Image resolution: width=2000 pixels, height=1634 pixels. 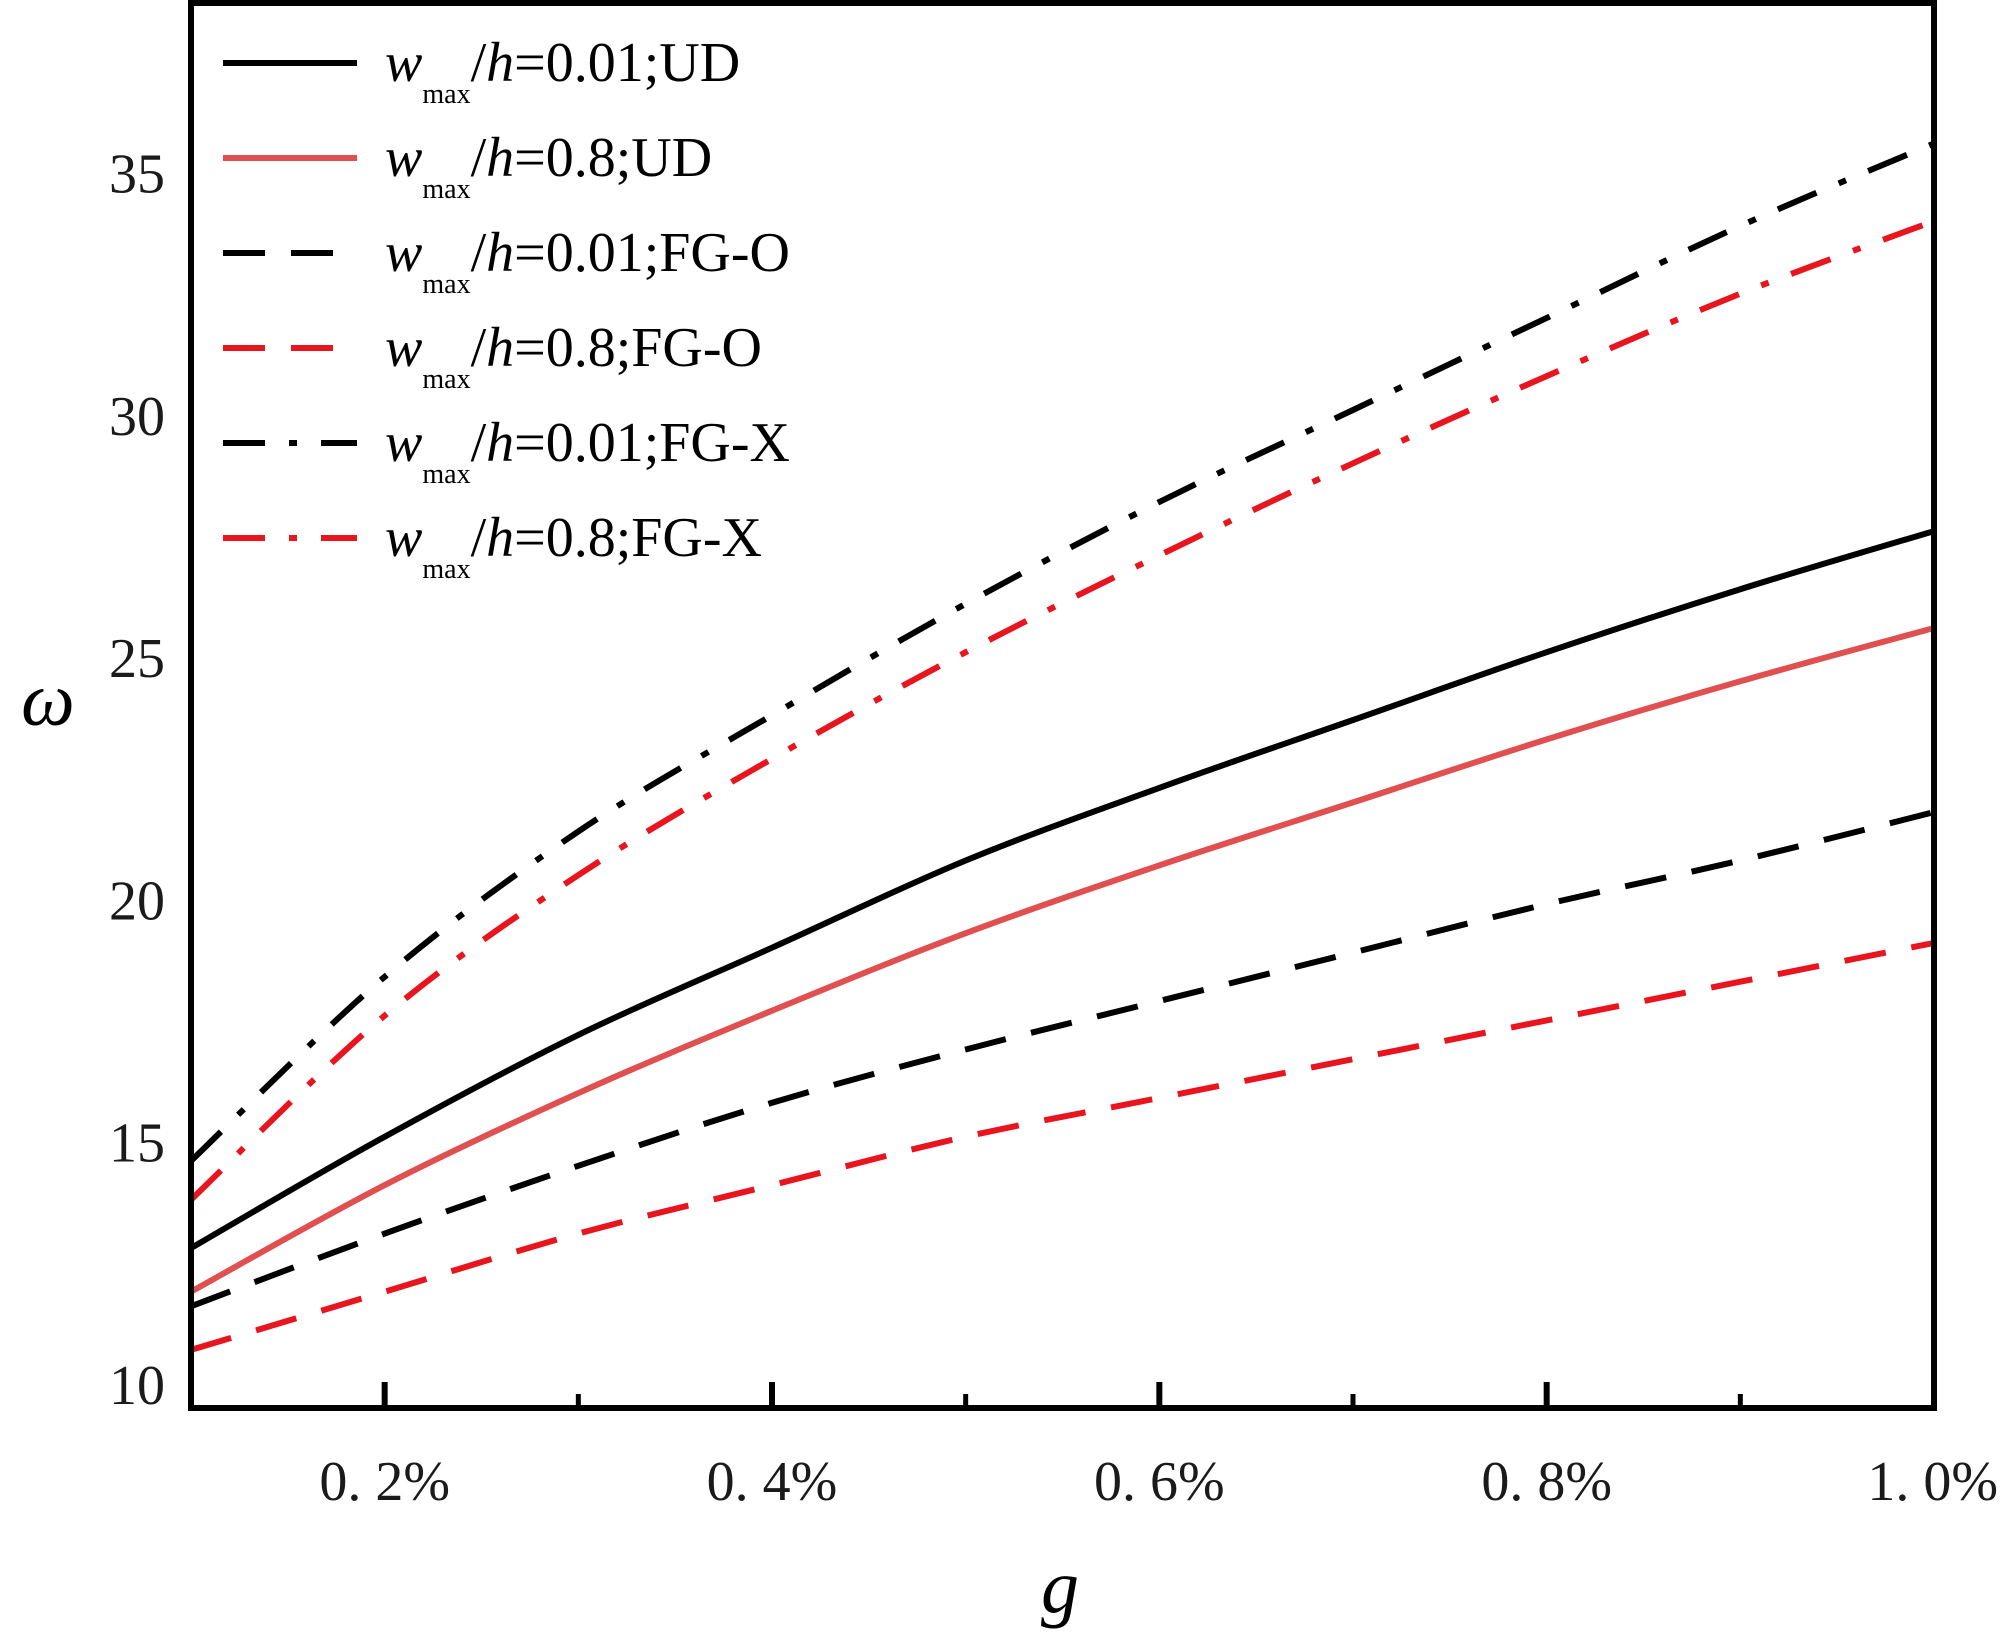 What do you see at coordinates (587, 261) in the screenshot?
I see `legend-label-3: wmax/h=0.01;FG-O` at bounding box center [587, 261].